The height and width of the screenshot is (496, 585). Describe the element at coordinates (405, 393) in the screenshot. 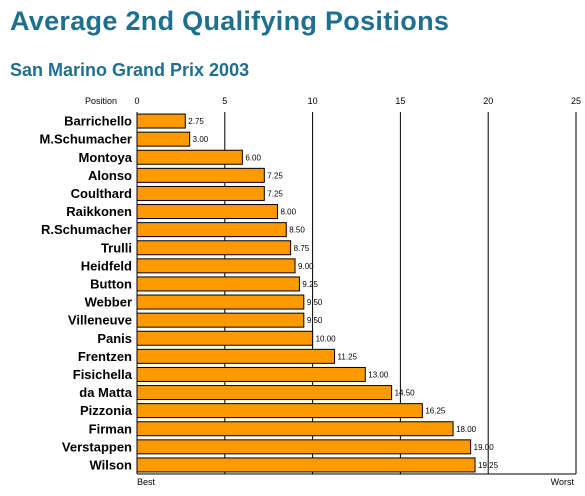

I see `data-label: 14.50` at that location.